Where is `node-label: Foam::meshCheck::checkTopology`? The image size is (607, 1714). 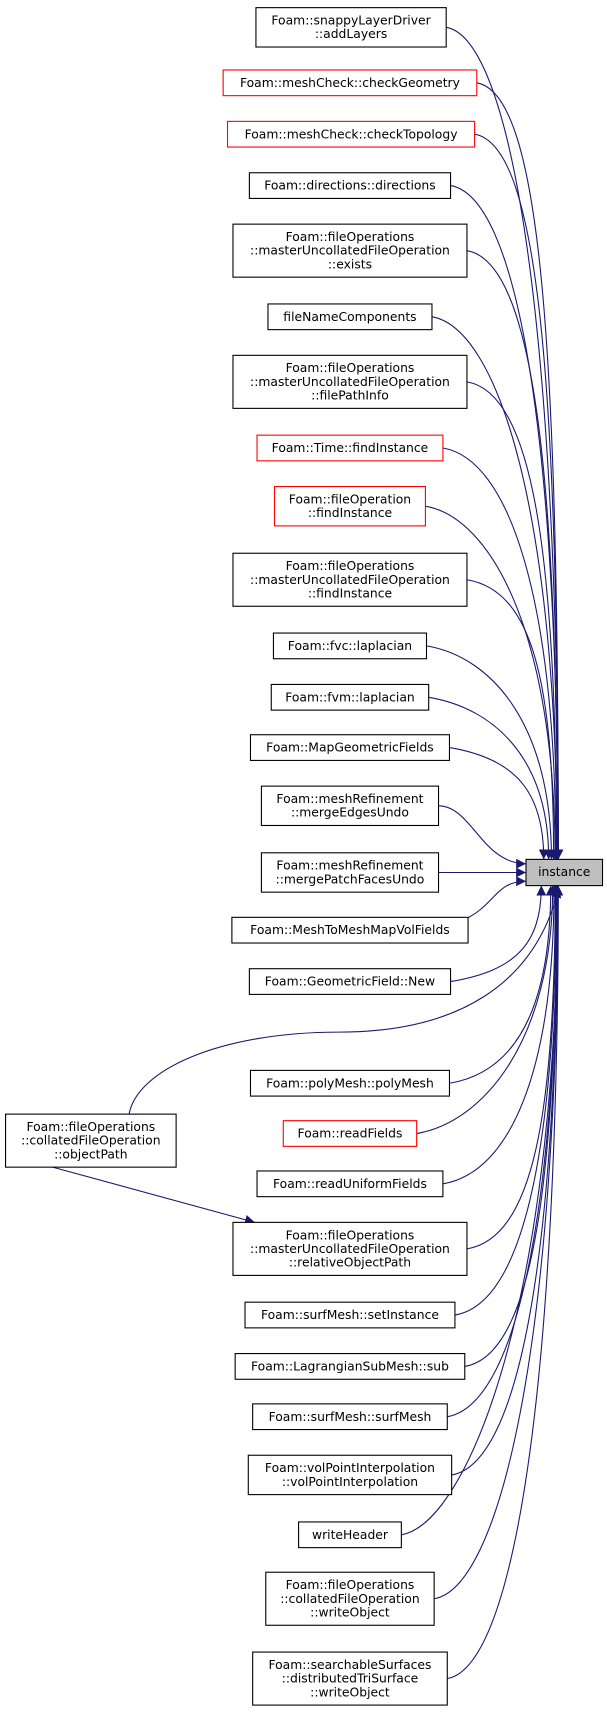
node-label: Foam::meshCheck::checkTopology is located at coordinates (351, 134).